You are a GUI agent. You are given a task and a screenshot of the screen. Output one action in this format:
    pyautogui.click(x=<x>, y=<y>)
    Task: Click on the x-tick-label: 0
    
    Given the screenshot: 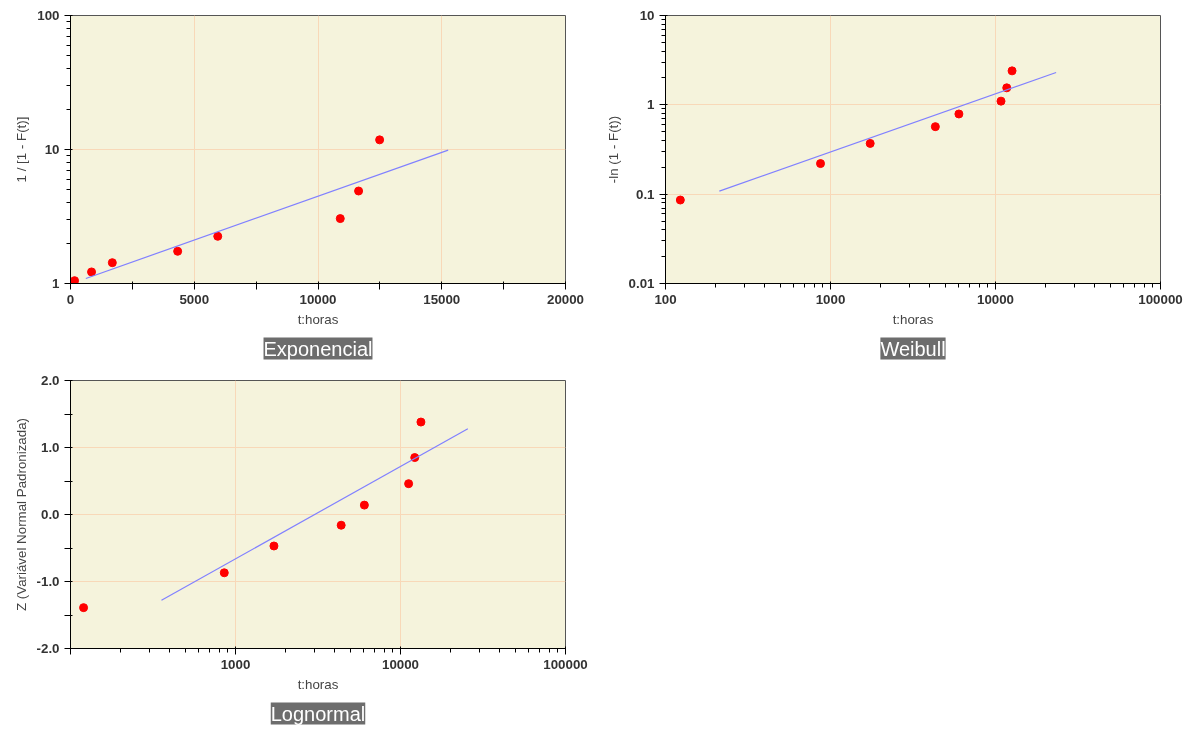 What is the action you would take?
    pyautogui.click(x=70, y=299)
    